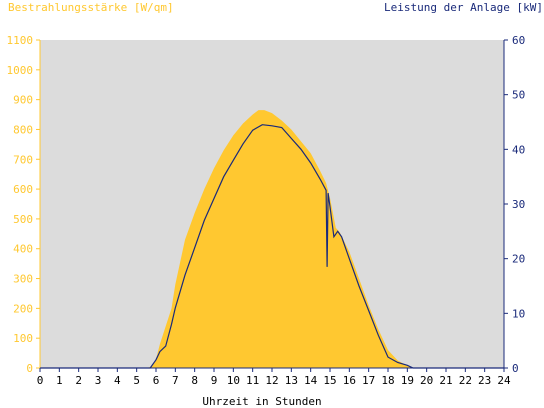  What do you see at coordinates (156, 380) in the screenshot?
I see `x-tick-label: 6` at bounding box center [156, 380].